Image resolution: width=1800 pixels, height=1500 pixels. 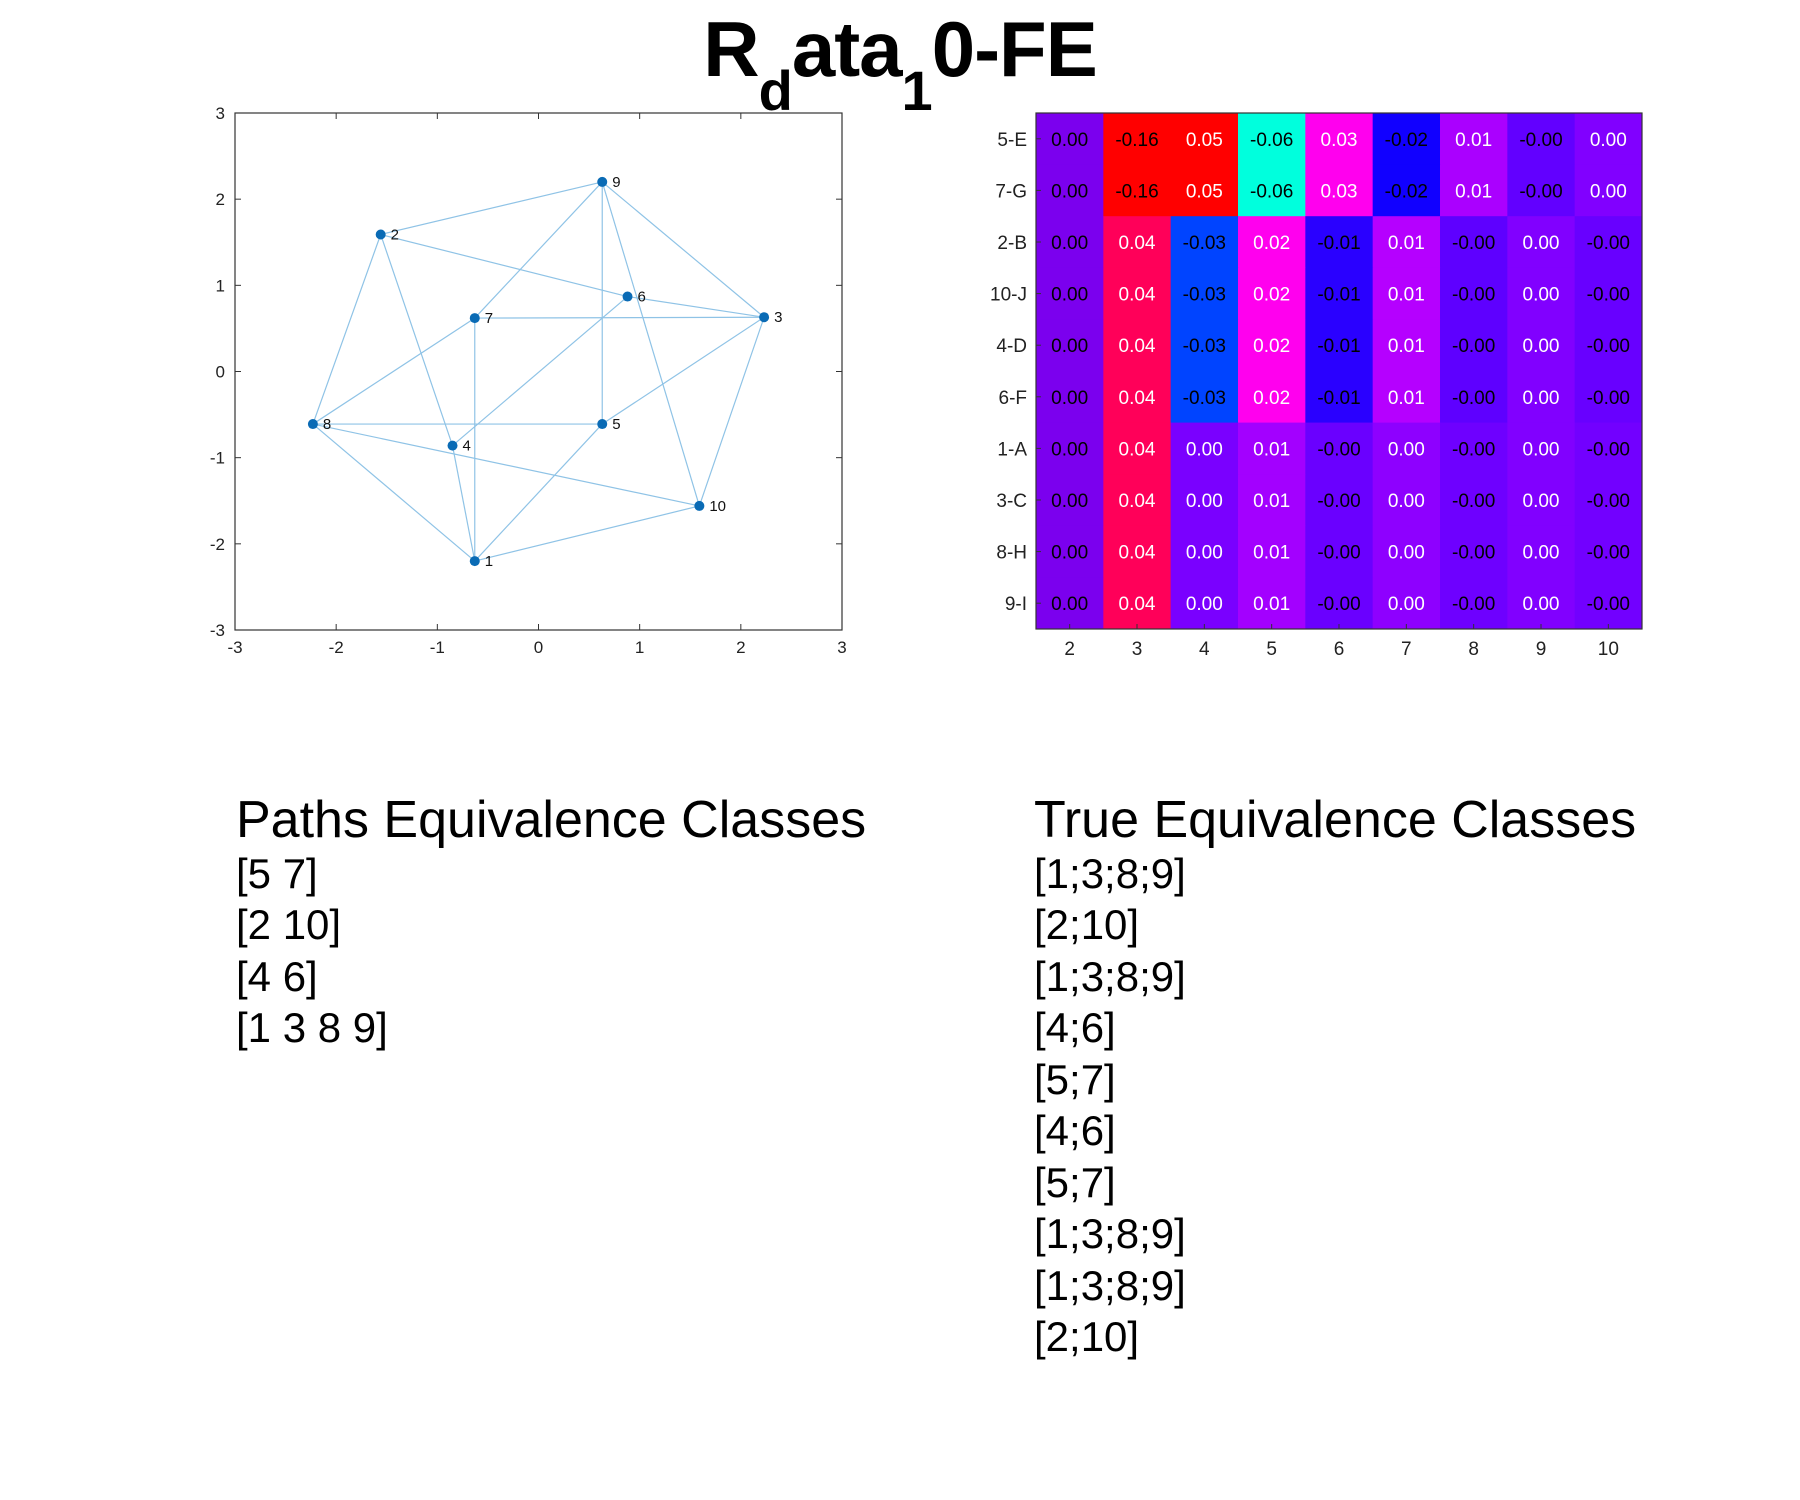 What do you see at coordinates (551, 820) in the screenshot?
I see `paths-equivalence-heading: Paths Equivalence Classes` at bounding box center [551, 820].